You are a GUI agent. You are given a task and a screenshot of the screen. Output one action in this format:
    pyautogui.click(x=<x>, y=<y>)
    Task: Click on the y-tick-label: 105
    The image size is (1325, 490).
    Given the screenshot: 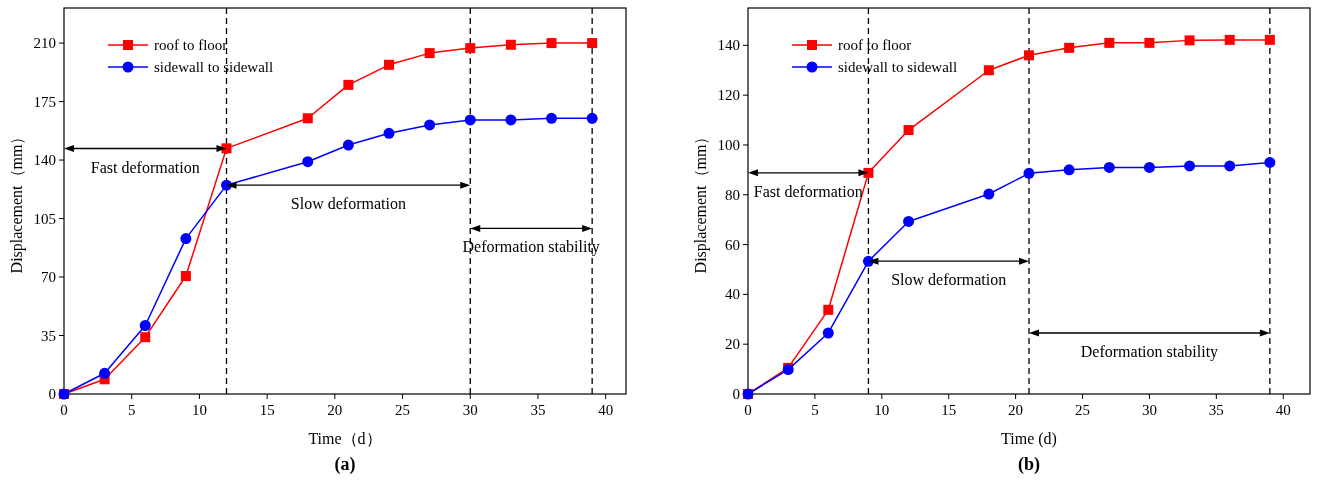 What is the action you would take?
    pyautogui.click(x=44, y=218)
    